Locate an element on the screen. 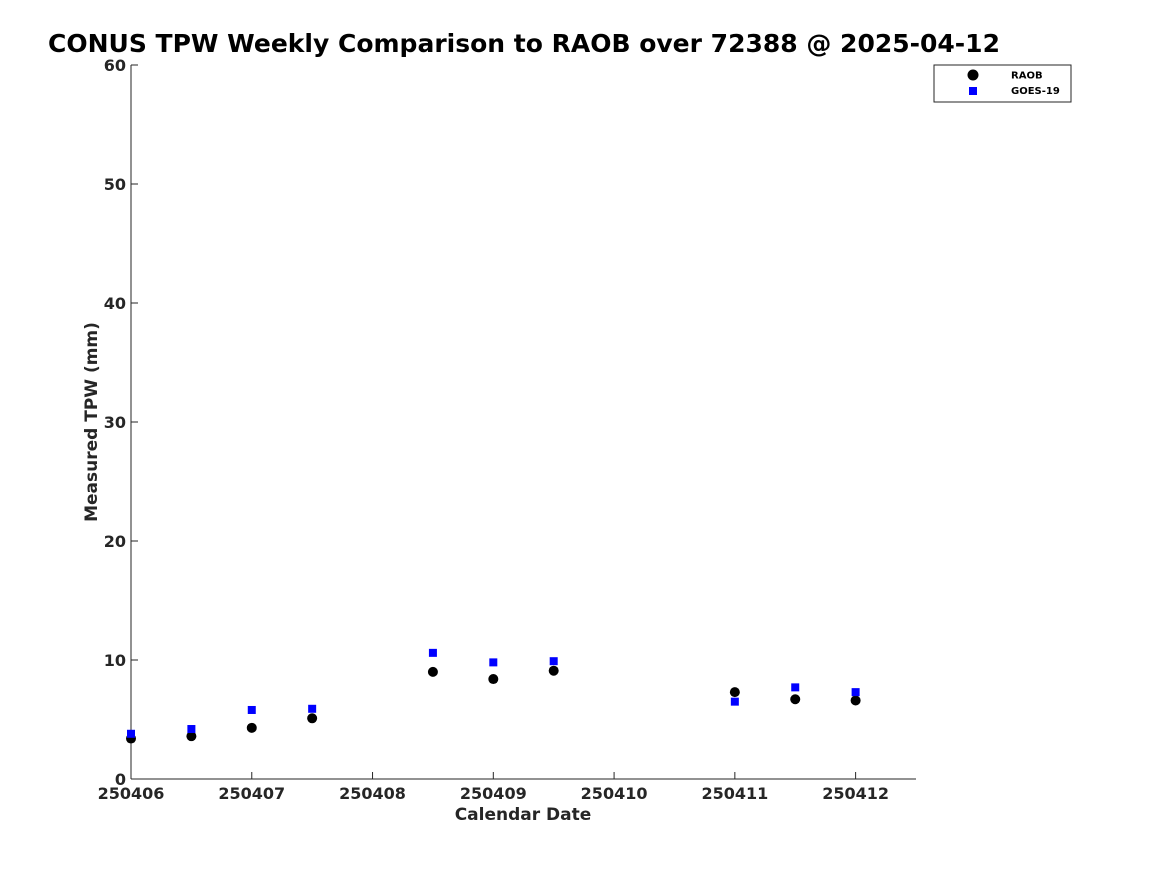  legend-raob-label: RAOB is located at coordinates (1027, 76).